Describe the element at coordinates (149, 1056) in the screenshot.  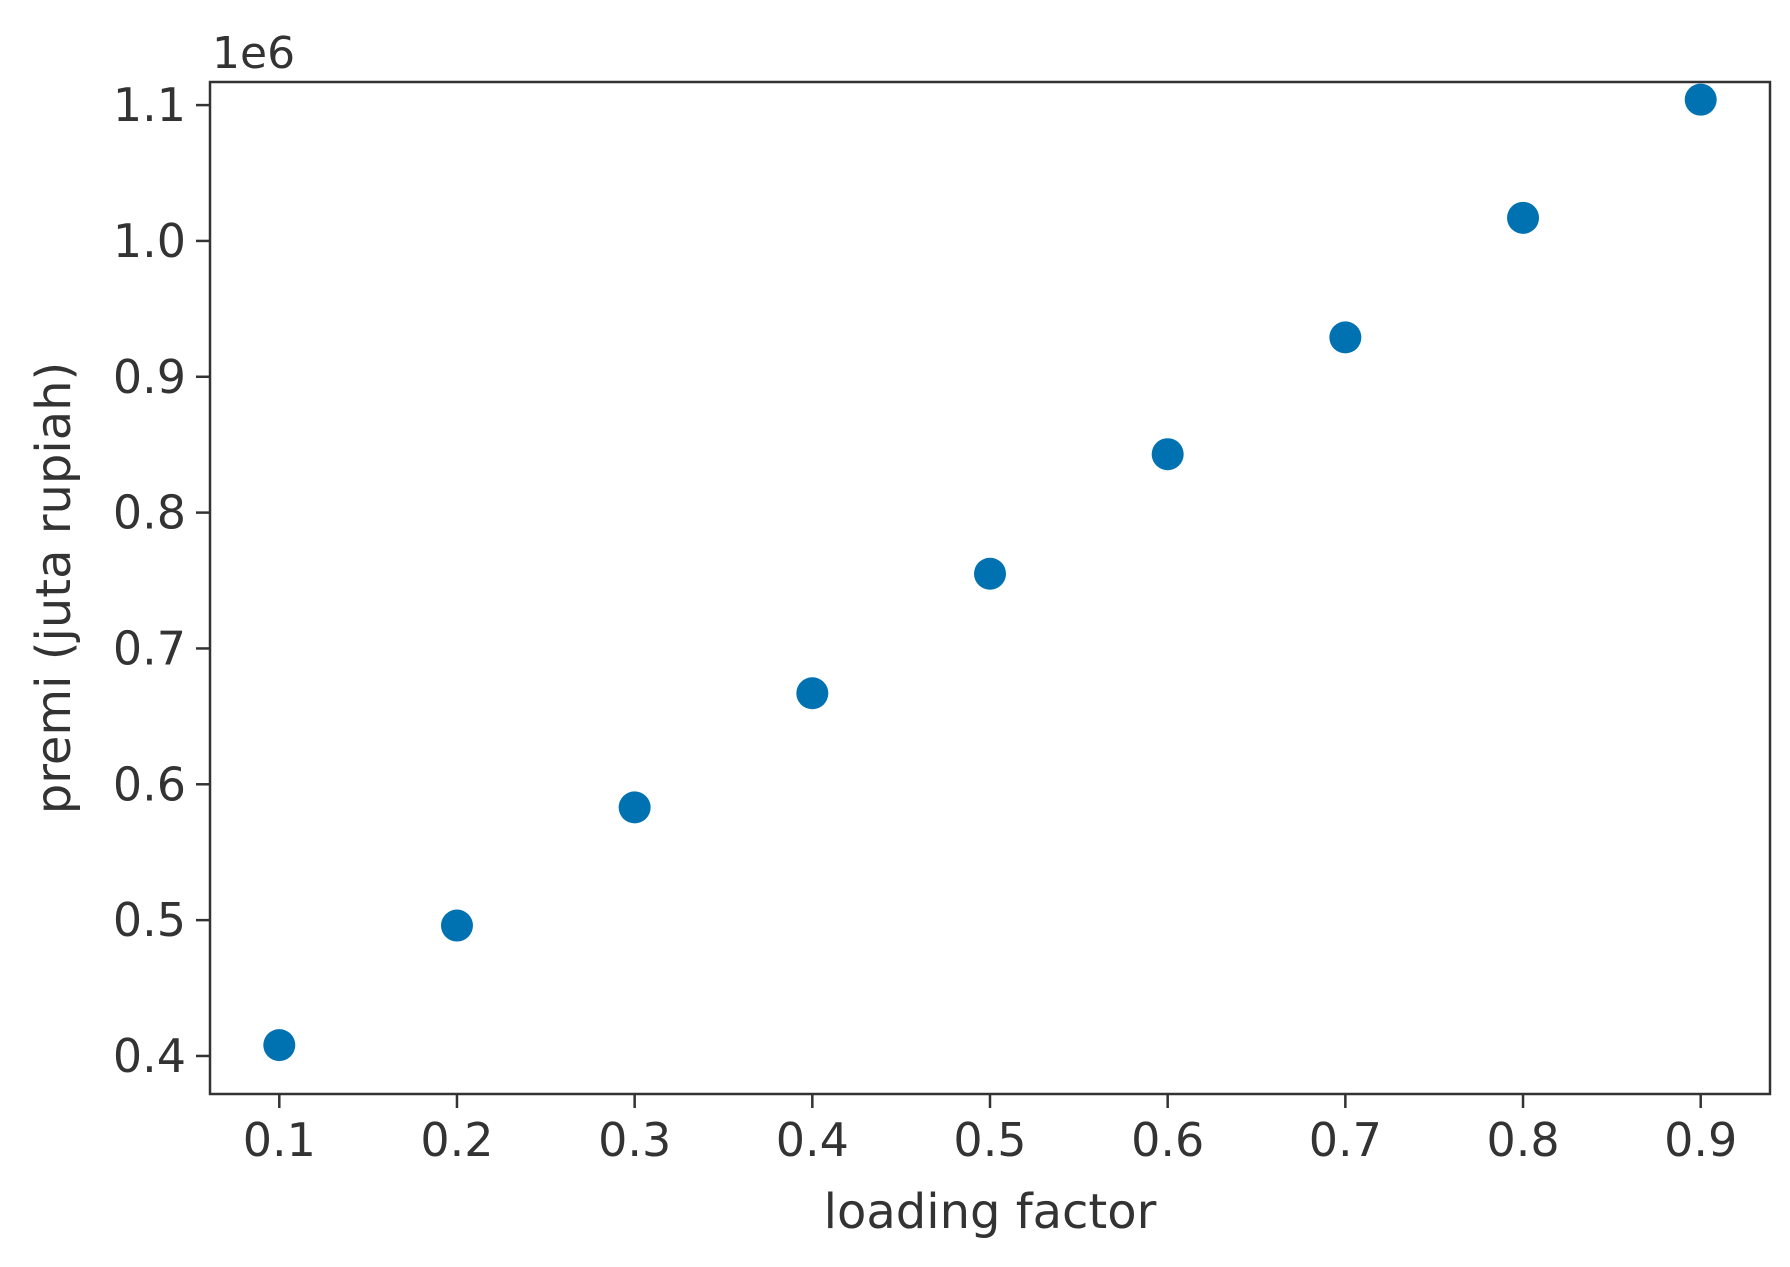
I see `y-tick-label: 0.4` at that location.